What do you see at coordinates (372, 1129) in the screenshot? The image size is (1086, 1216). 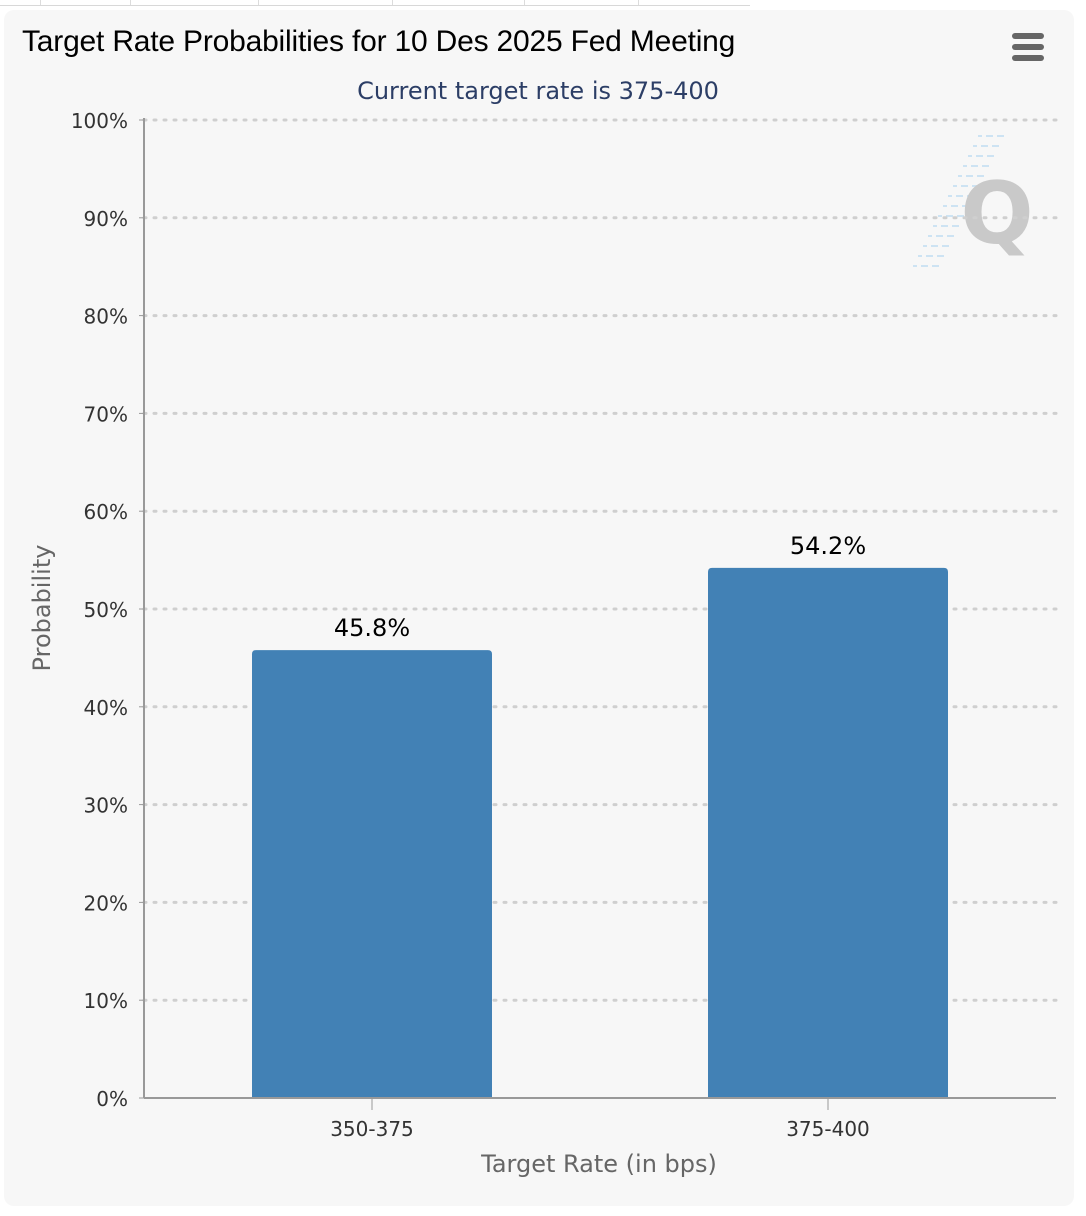 I see `x-tick-label: 350-375` at bounding box center [372, 1129].